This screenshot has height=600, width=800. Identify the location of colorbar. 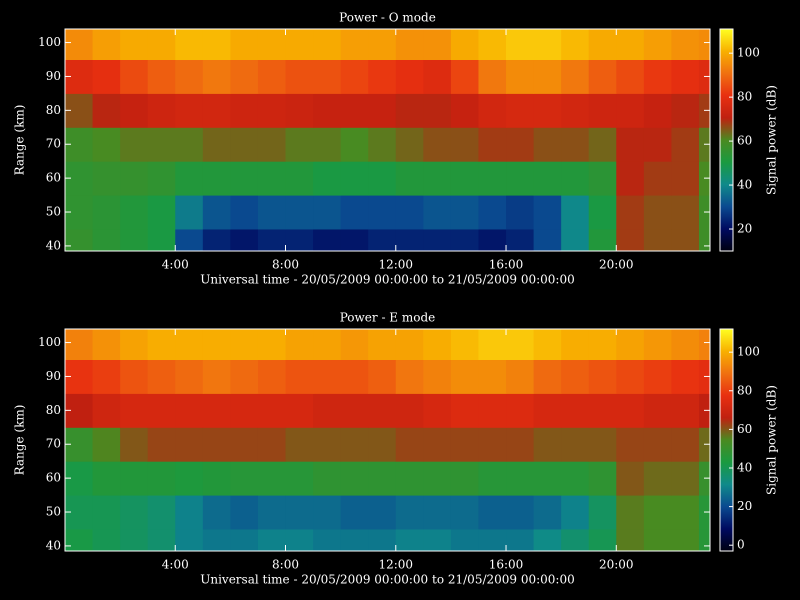
(726, 140).